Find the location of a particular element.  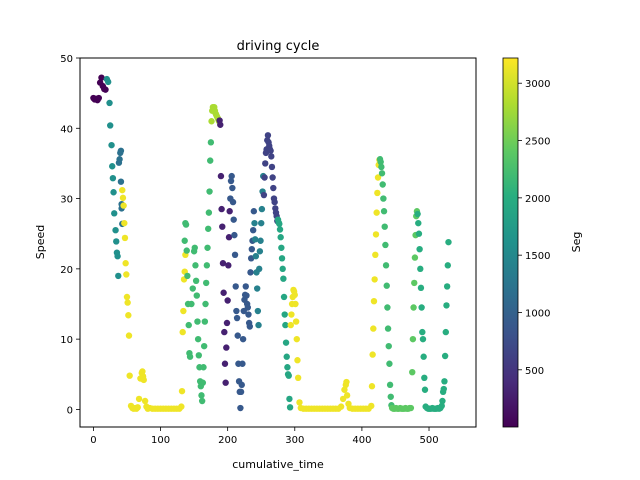

x-tick-label: 200 is located at coordinates (227, 440).